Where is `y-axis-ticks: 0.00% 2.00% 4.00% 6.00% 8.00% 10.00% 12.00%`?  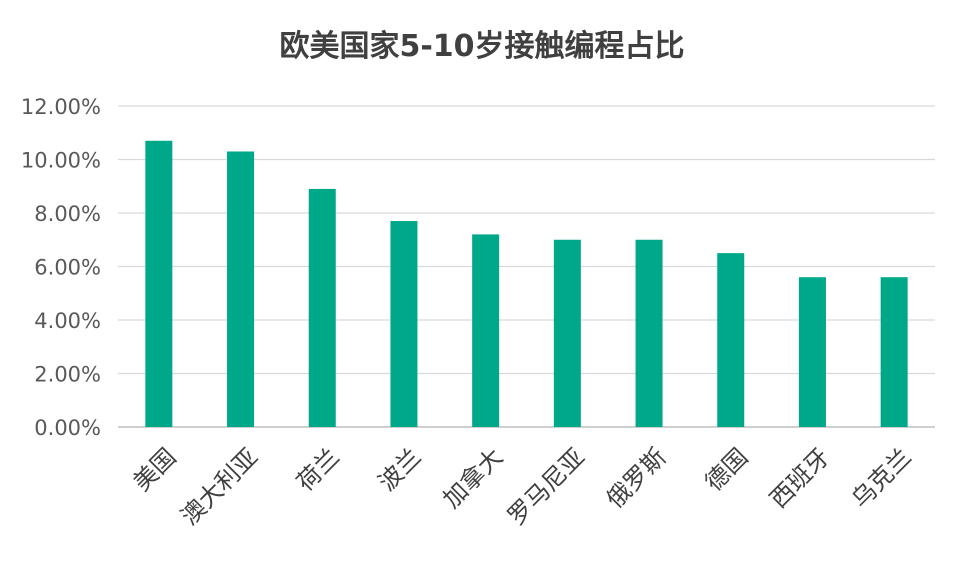
y-axis-ticks: 0.00% 2.00% 4.00% 6.00% 8.00% 10.00% 12.00% is located at coordinates (61, 267).